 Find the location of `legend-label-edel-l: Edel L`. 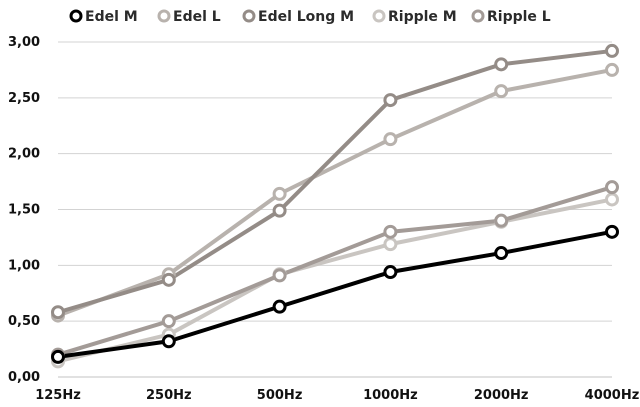

legend-label-edel-l: Edel L is located at coordinates (197, 17).